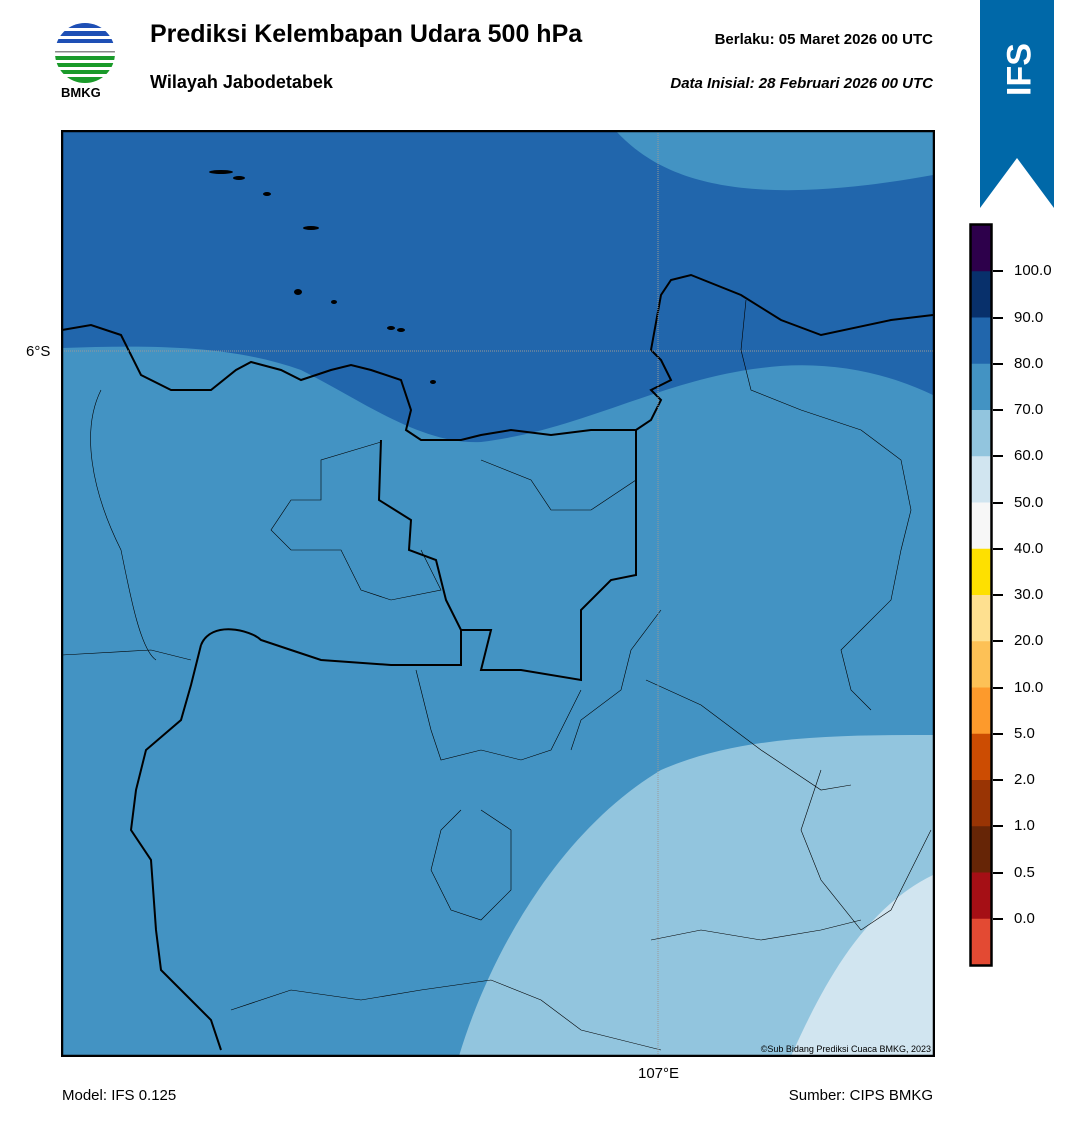 Image resolution: width=1081 pixels, height=1128 pixels. Describe the element at coordinates (1029, 502) in the screenshot. I see `colorbar-label: 50.0` at that location.